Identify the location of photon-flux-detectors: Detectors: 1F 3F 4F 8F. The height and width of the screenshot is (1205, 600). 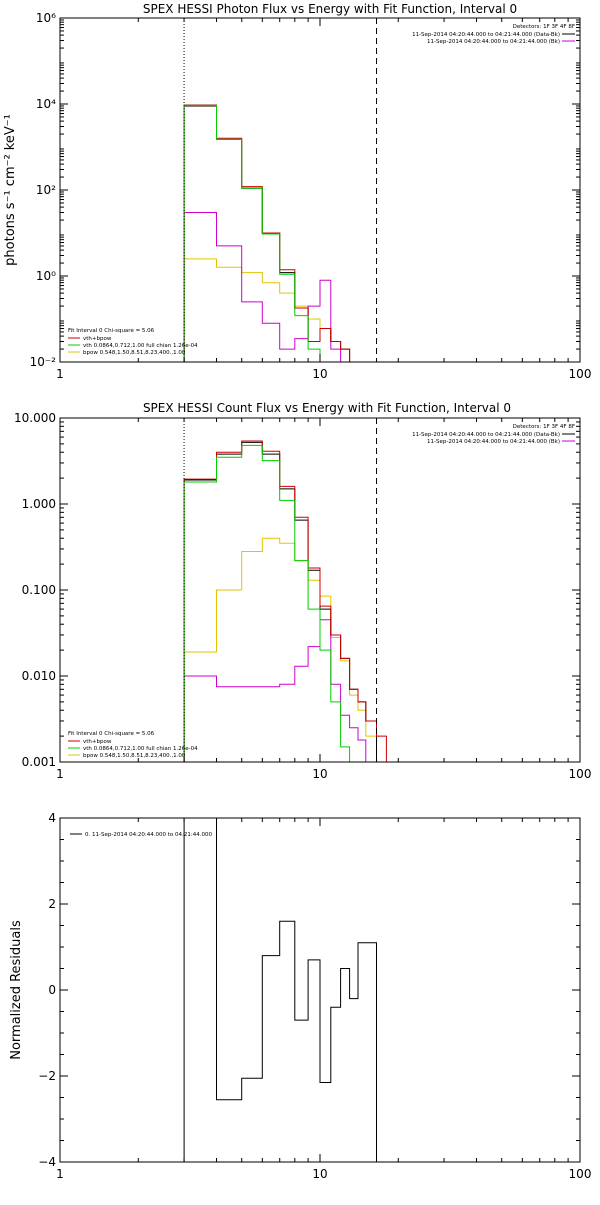
(544, 27).